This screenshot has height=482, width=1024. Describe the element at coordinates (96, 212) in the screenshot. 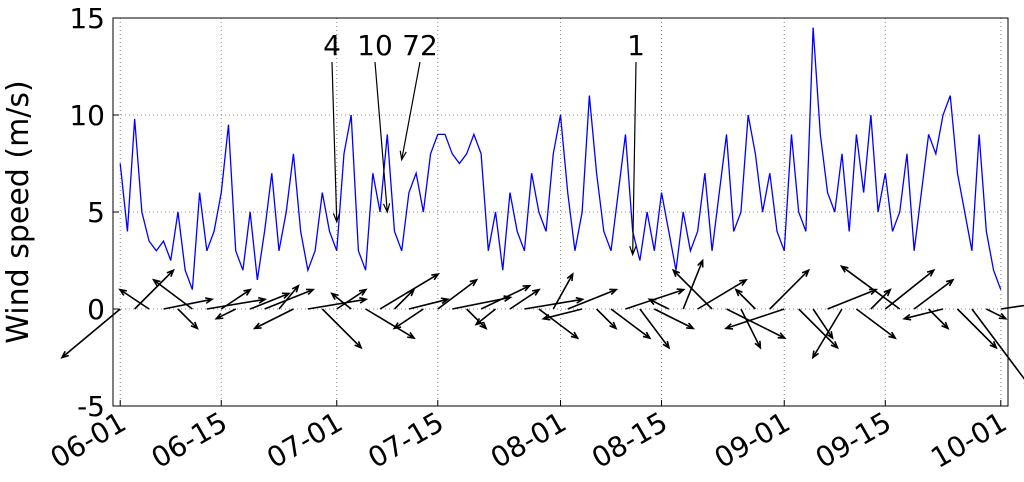

I see `y-tick-label: 5` at that location.